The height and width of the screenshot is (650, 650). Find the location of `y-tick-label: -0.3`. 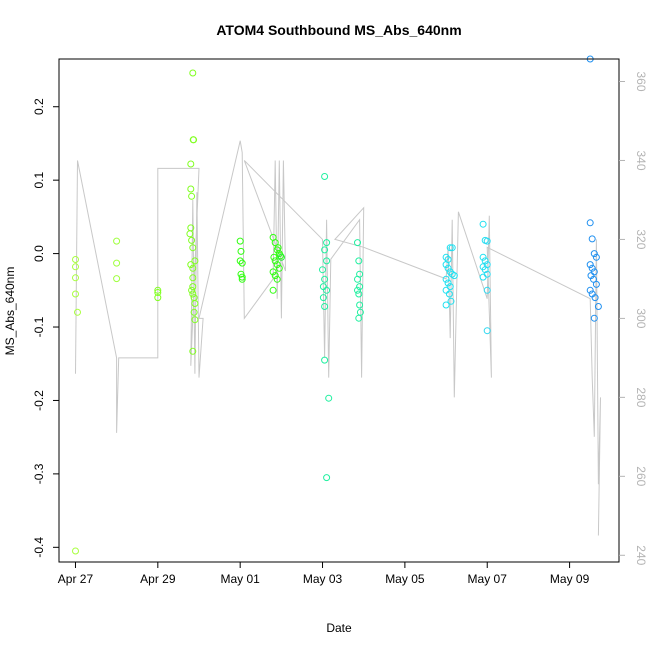

y-tick-label: -0.3 is located at coordinates (39, 473).